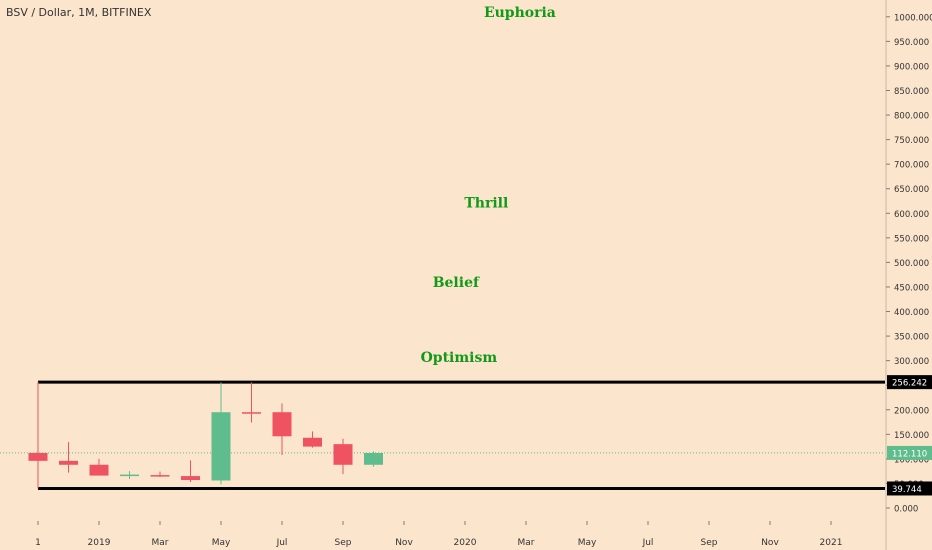 The image size is (932, 550). Describe the element at coordinates (459, 358) in the screenshot. I see `phase-annotation: Optimism` at that location.